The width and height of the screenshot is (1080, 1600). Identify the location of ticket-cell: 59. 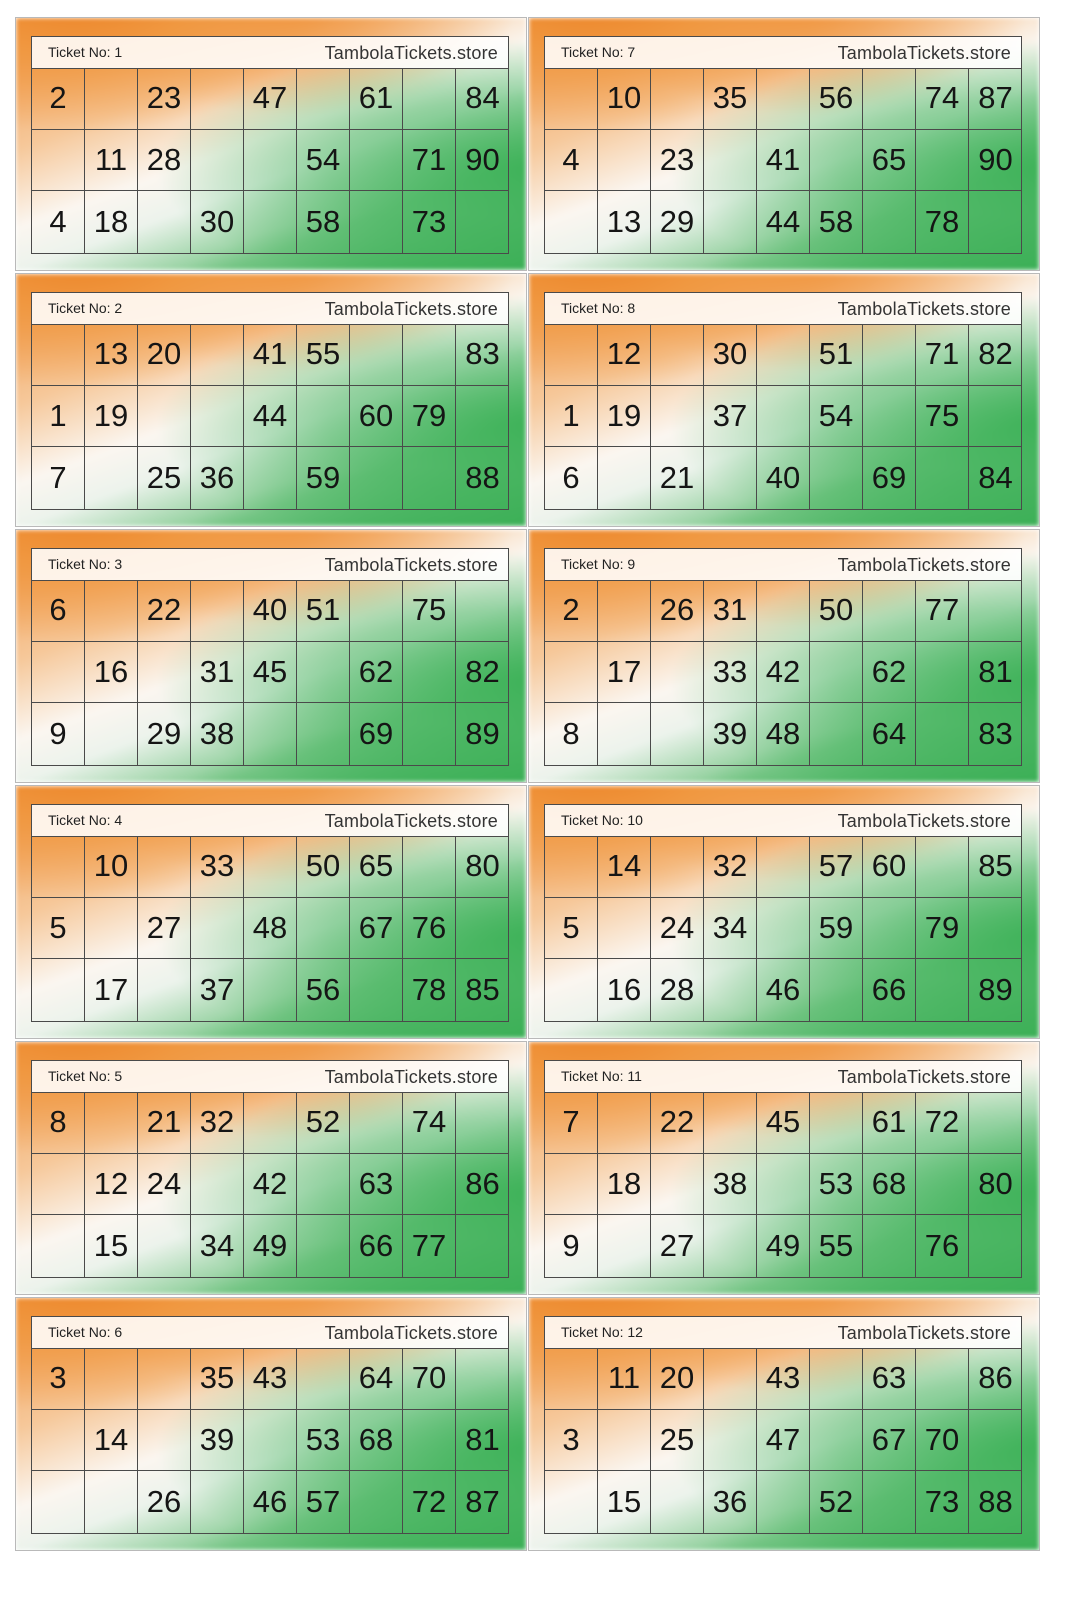
(323, 478).